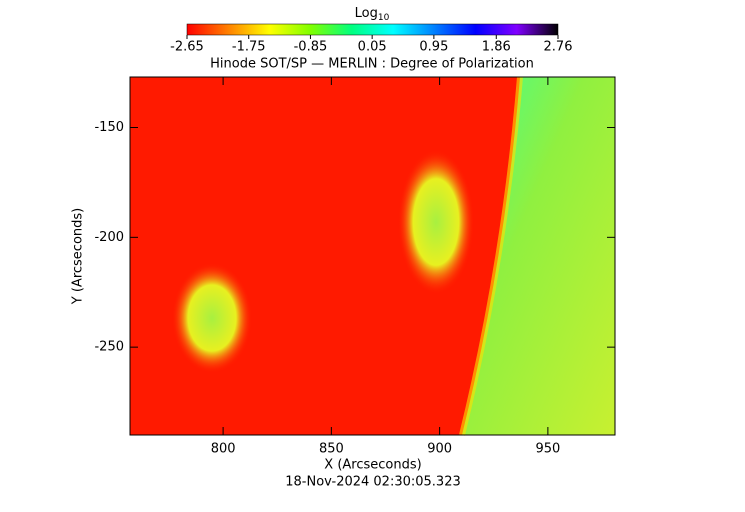  I want to click on y-tick-label: -200, so click(109, 237).